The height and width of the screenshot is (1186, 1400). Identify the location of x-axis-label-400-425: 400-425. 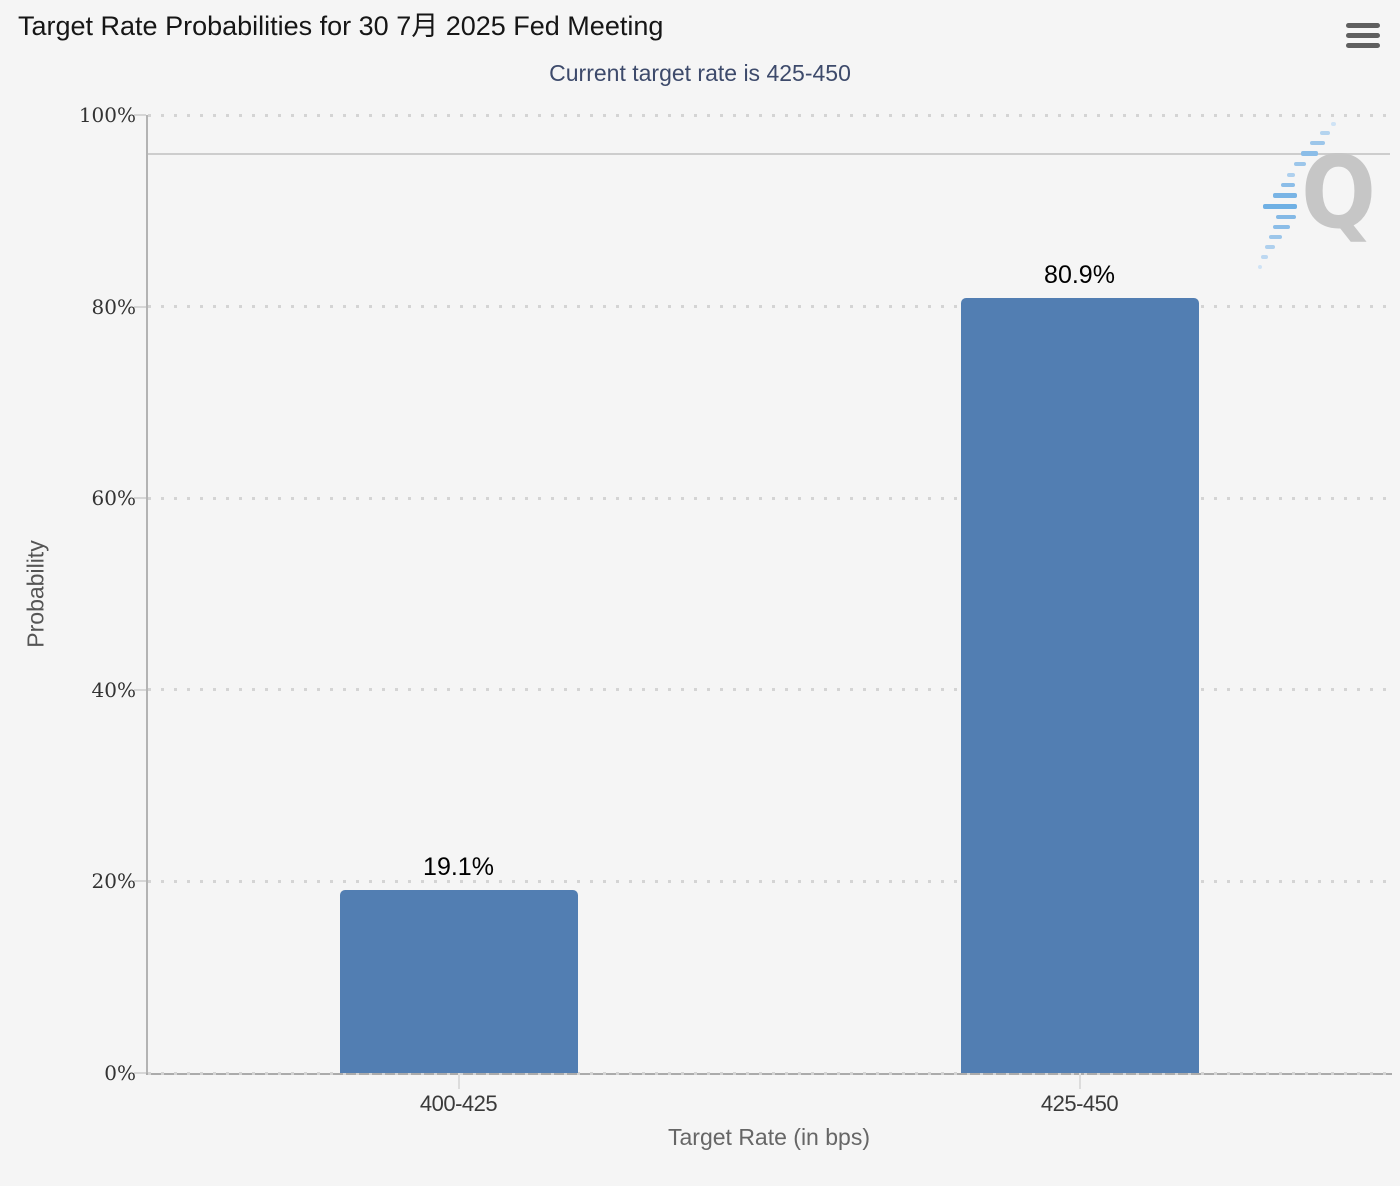
(458, 1103).